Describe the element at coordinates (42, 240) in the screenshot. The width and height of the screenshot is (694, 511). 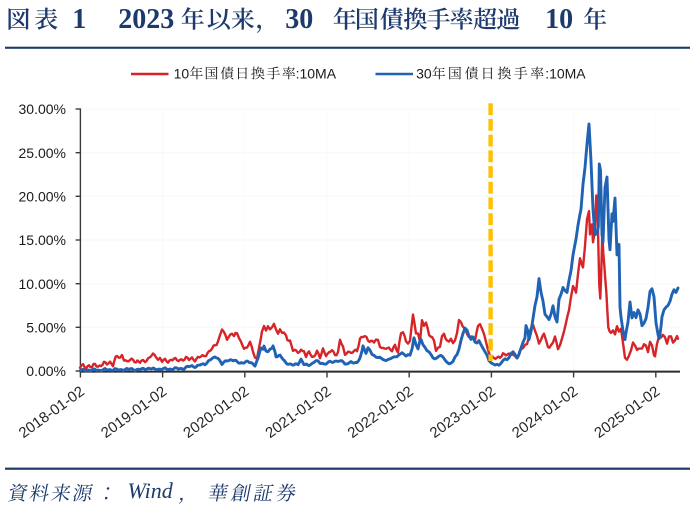
I see `svg-text: 15.00%` at that location.